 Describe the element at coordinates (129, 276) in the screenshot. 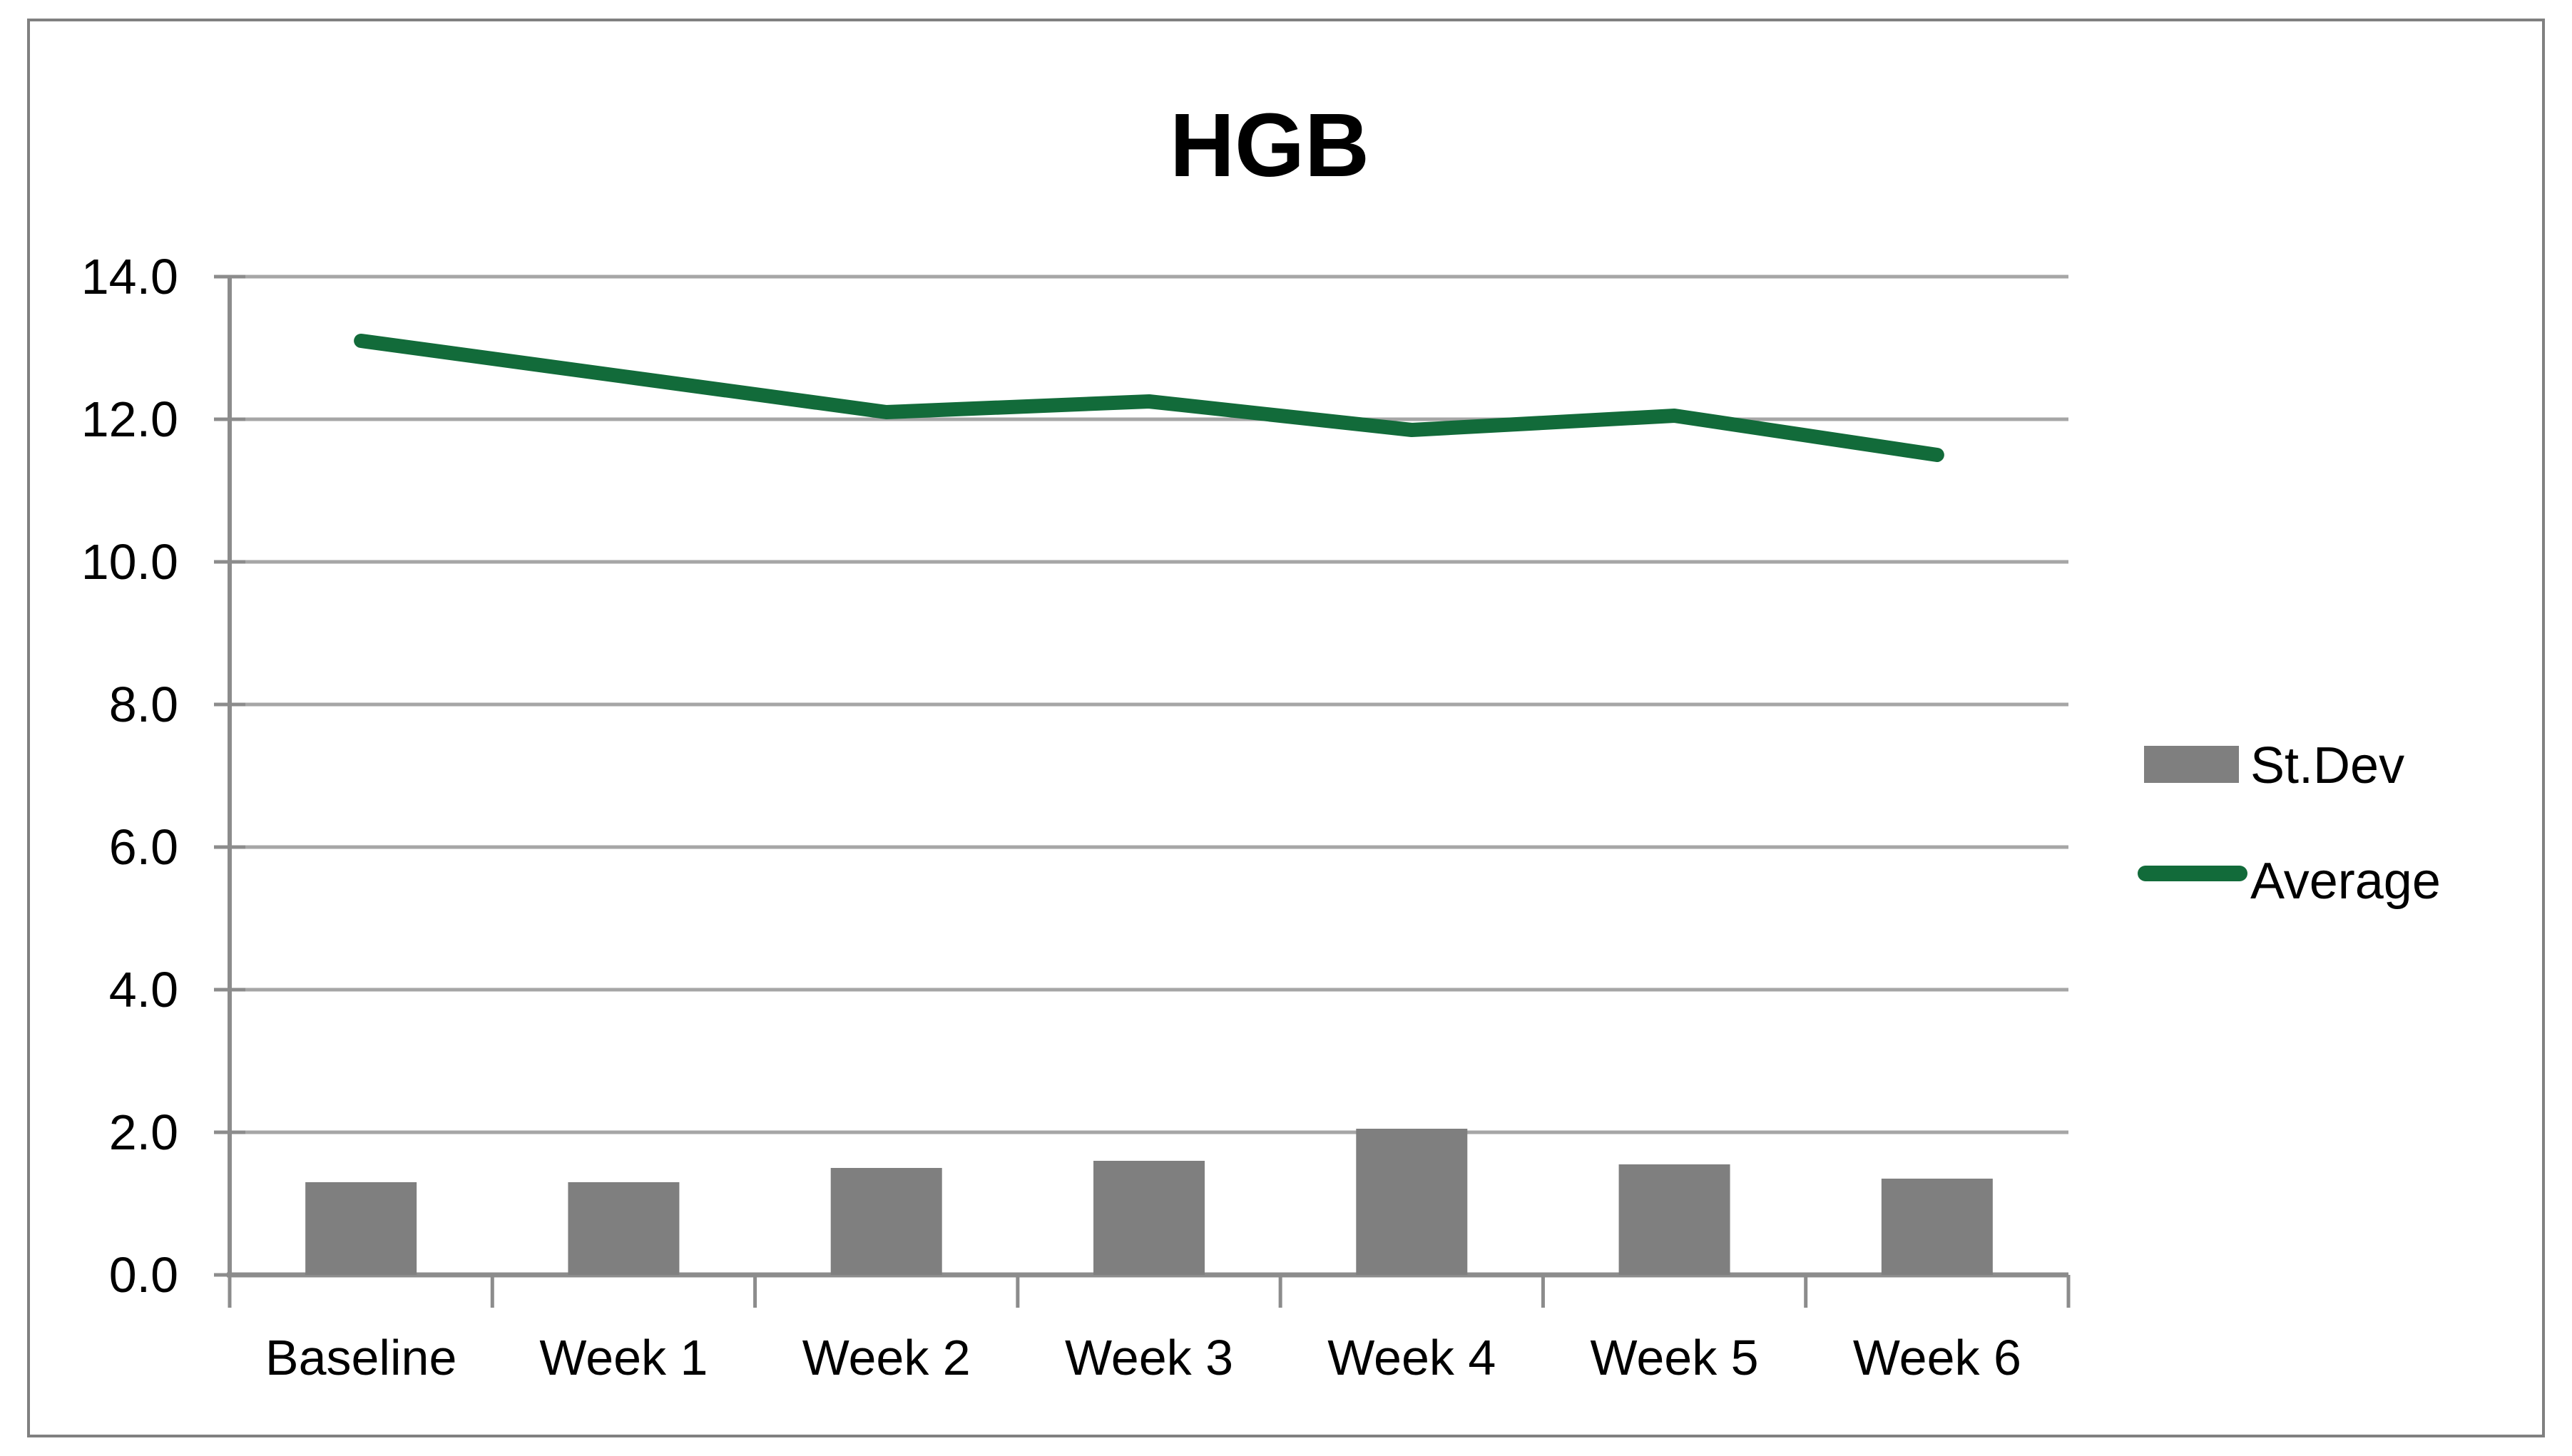

I see `y-axis-tick-label: 14.0` at that location.